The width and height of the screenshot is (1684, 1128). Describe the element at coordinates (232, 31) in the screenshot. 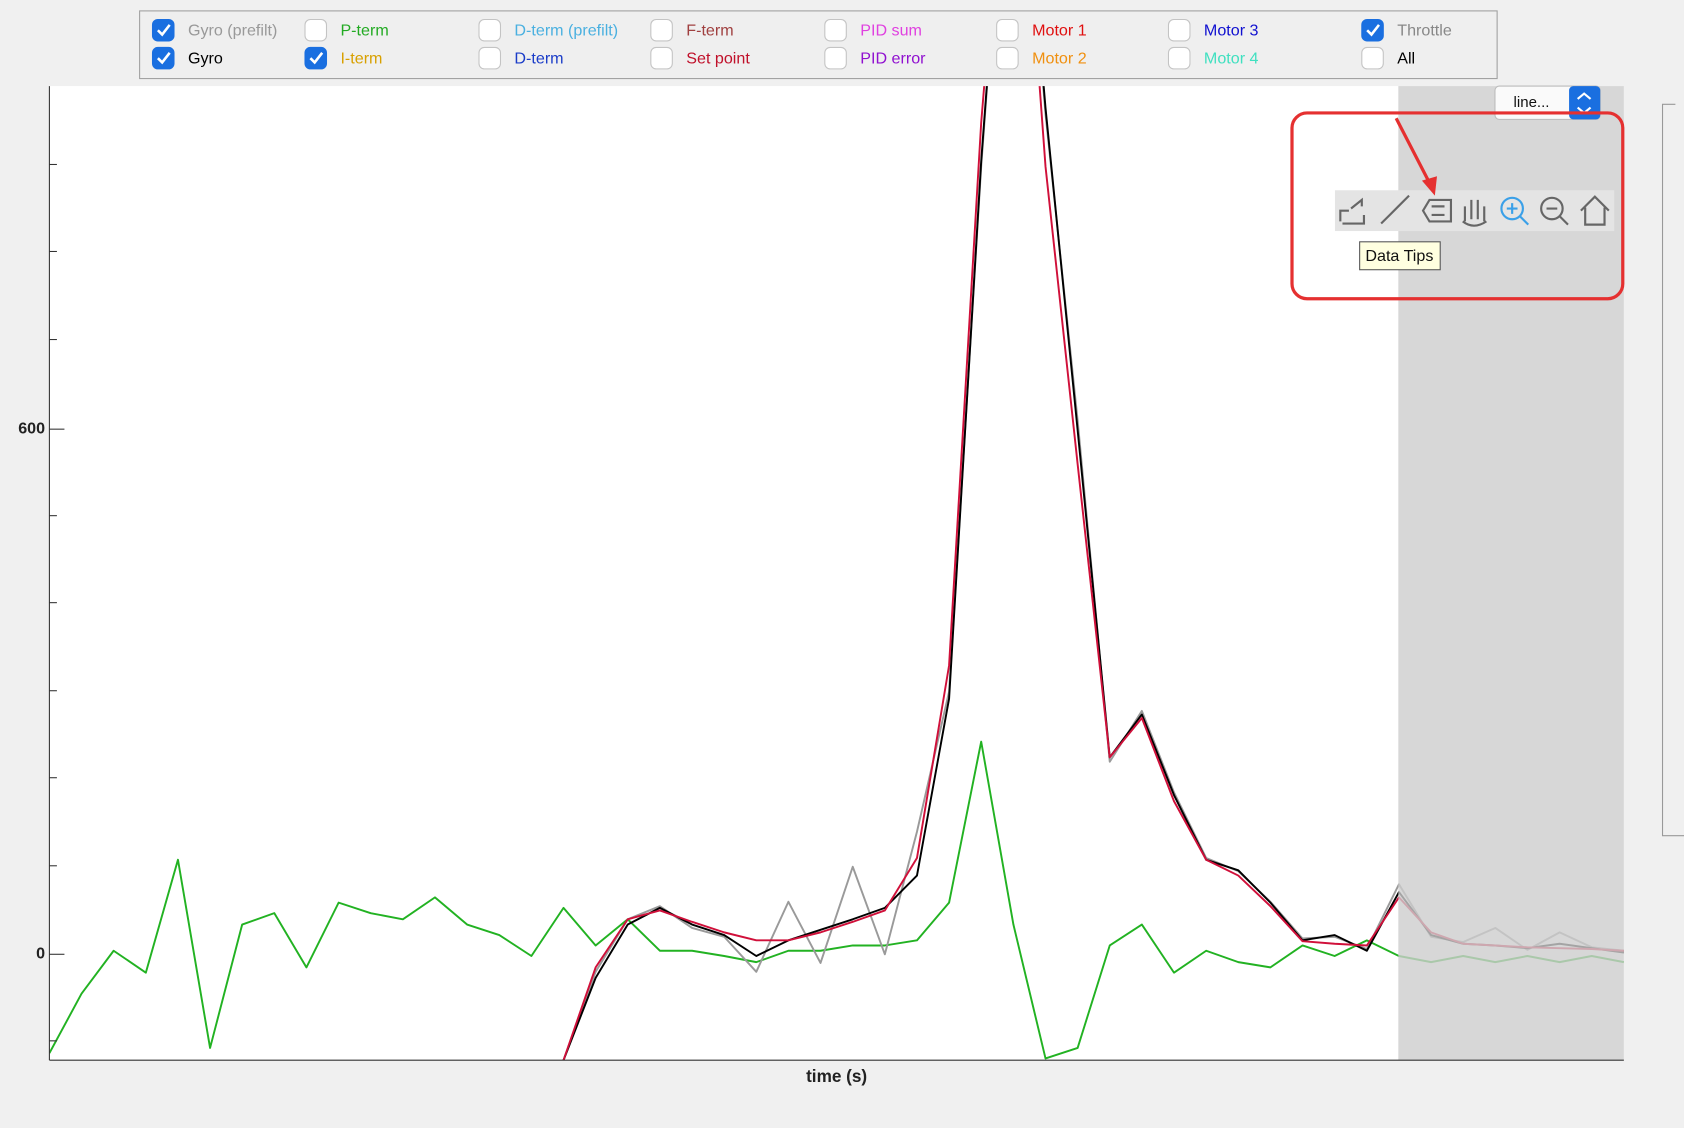

I see `checkbox-label: Gyro (prefilt)` at that location.